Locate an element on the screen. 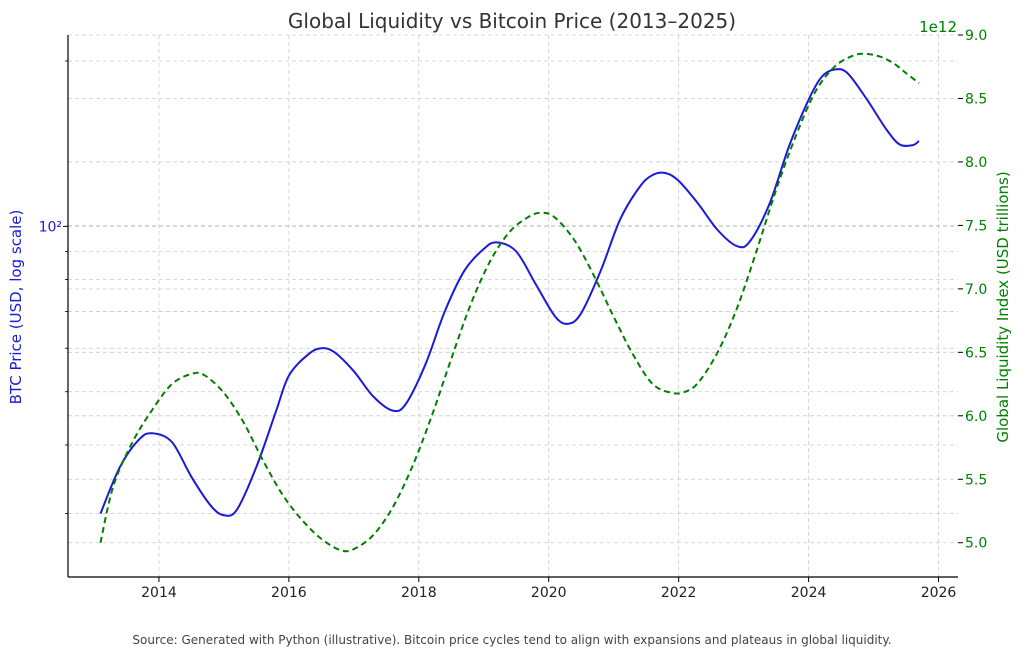  right-tick-label: 6.0 is located at coordinates (976, 417).